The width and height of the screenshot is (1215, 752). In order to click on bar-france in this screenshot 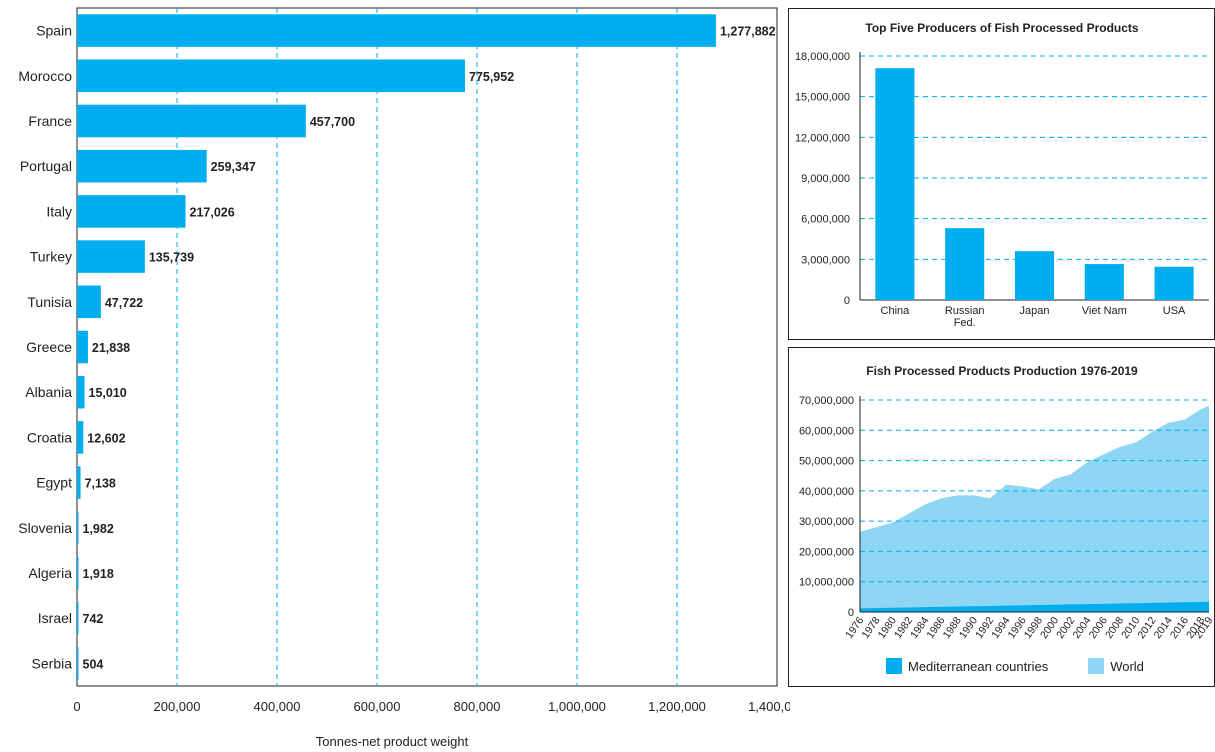, I will do `click(191, 121)`.